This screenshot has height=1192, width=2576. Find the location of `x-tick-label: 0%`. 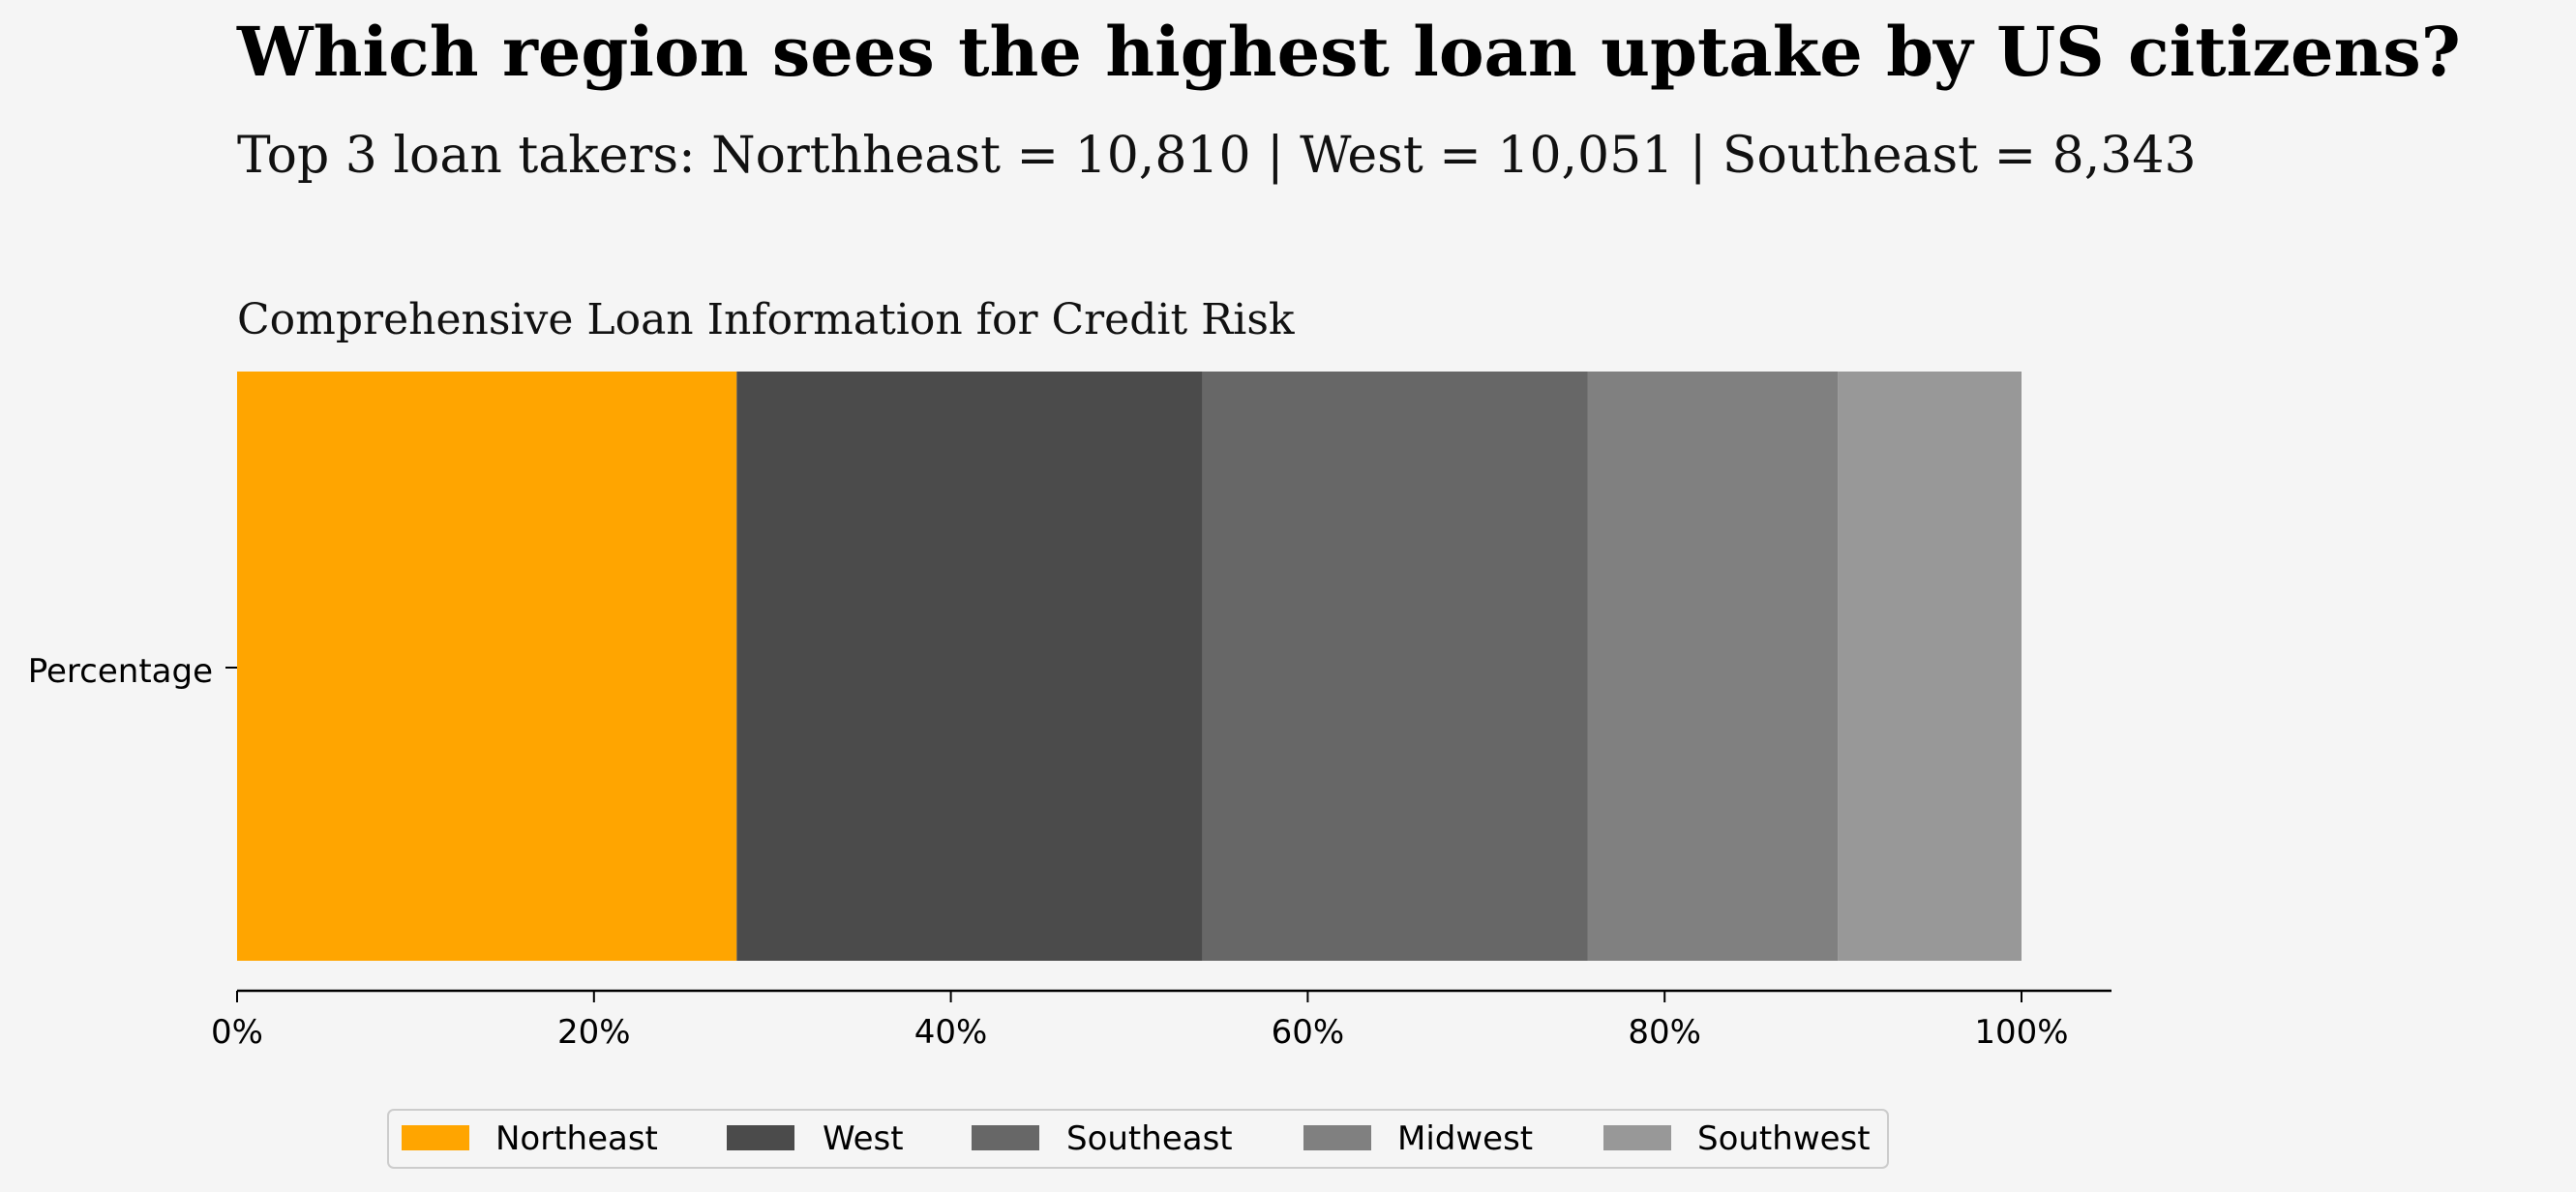

x-tick-label: 0% is located at coordinates (237, 1032).